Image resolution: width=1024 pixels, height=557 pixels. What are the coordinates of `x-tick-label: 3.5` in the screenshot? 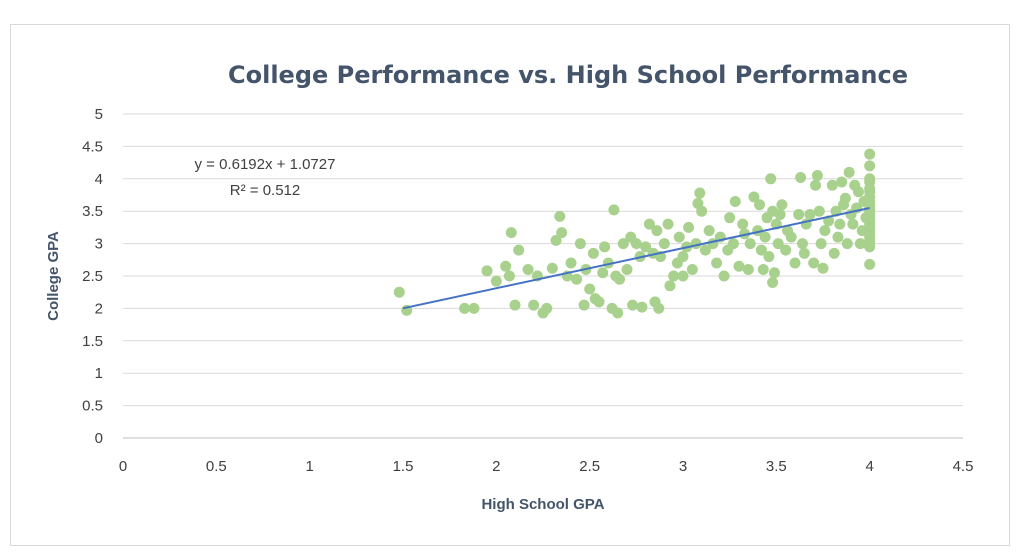 It's located at (776, 466).